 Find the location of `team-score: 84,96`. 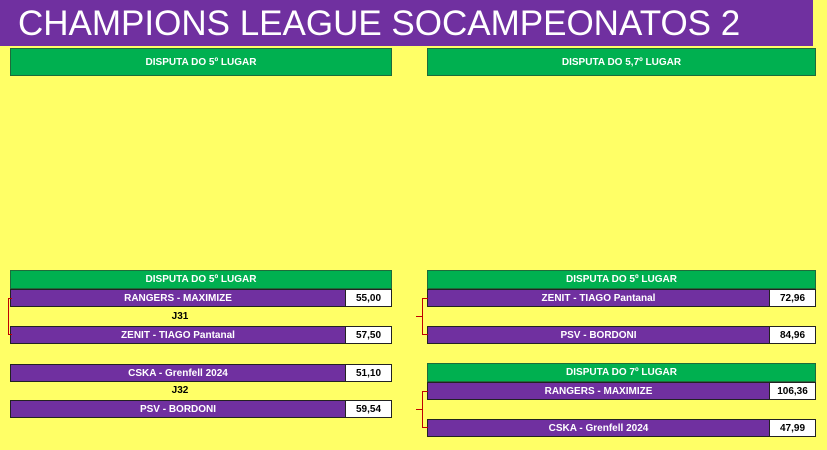

team-score: 84,96 is located at coordinates (793, 335).